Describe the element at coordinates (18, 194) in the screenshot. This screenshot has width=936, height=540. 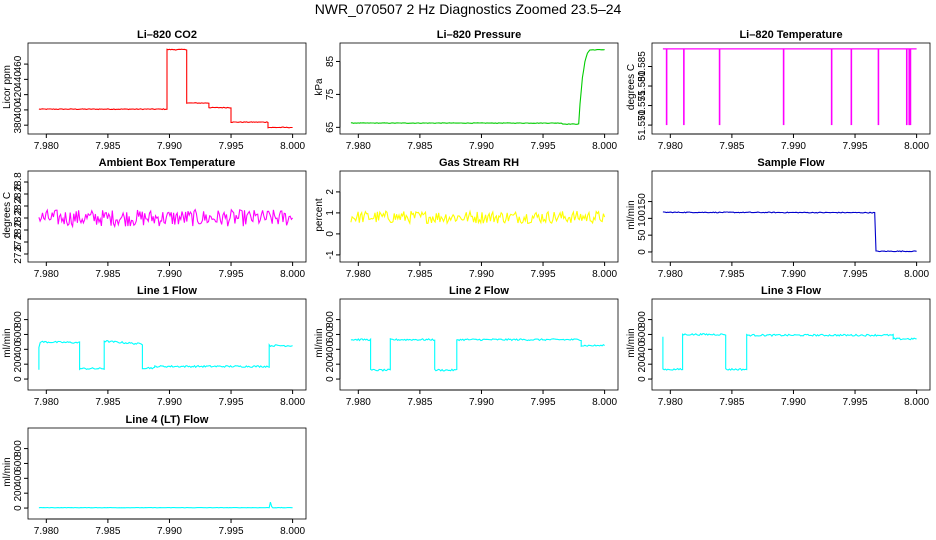
I see `y-tick-label: 28.6` at that location.